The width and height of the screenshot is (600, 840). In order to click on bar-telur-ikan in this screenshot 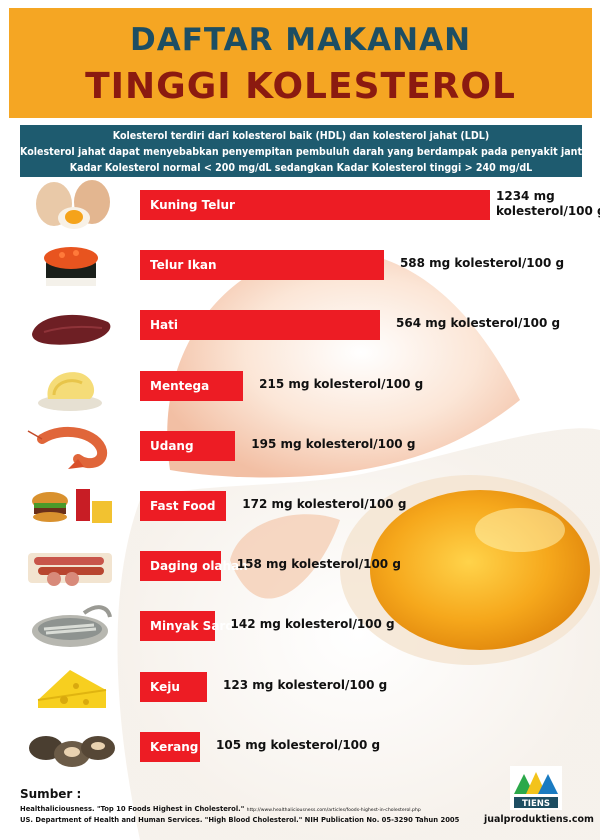, I will do `click(262, 265)`.